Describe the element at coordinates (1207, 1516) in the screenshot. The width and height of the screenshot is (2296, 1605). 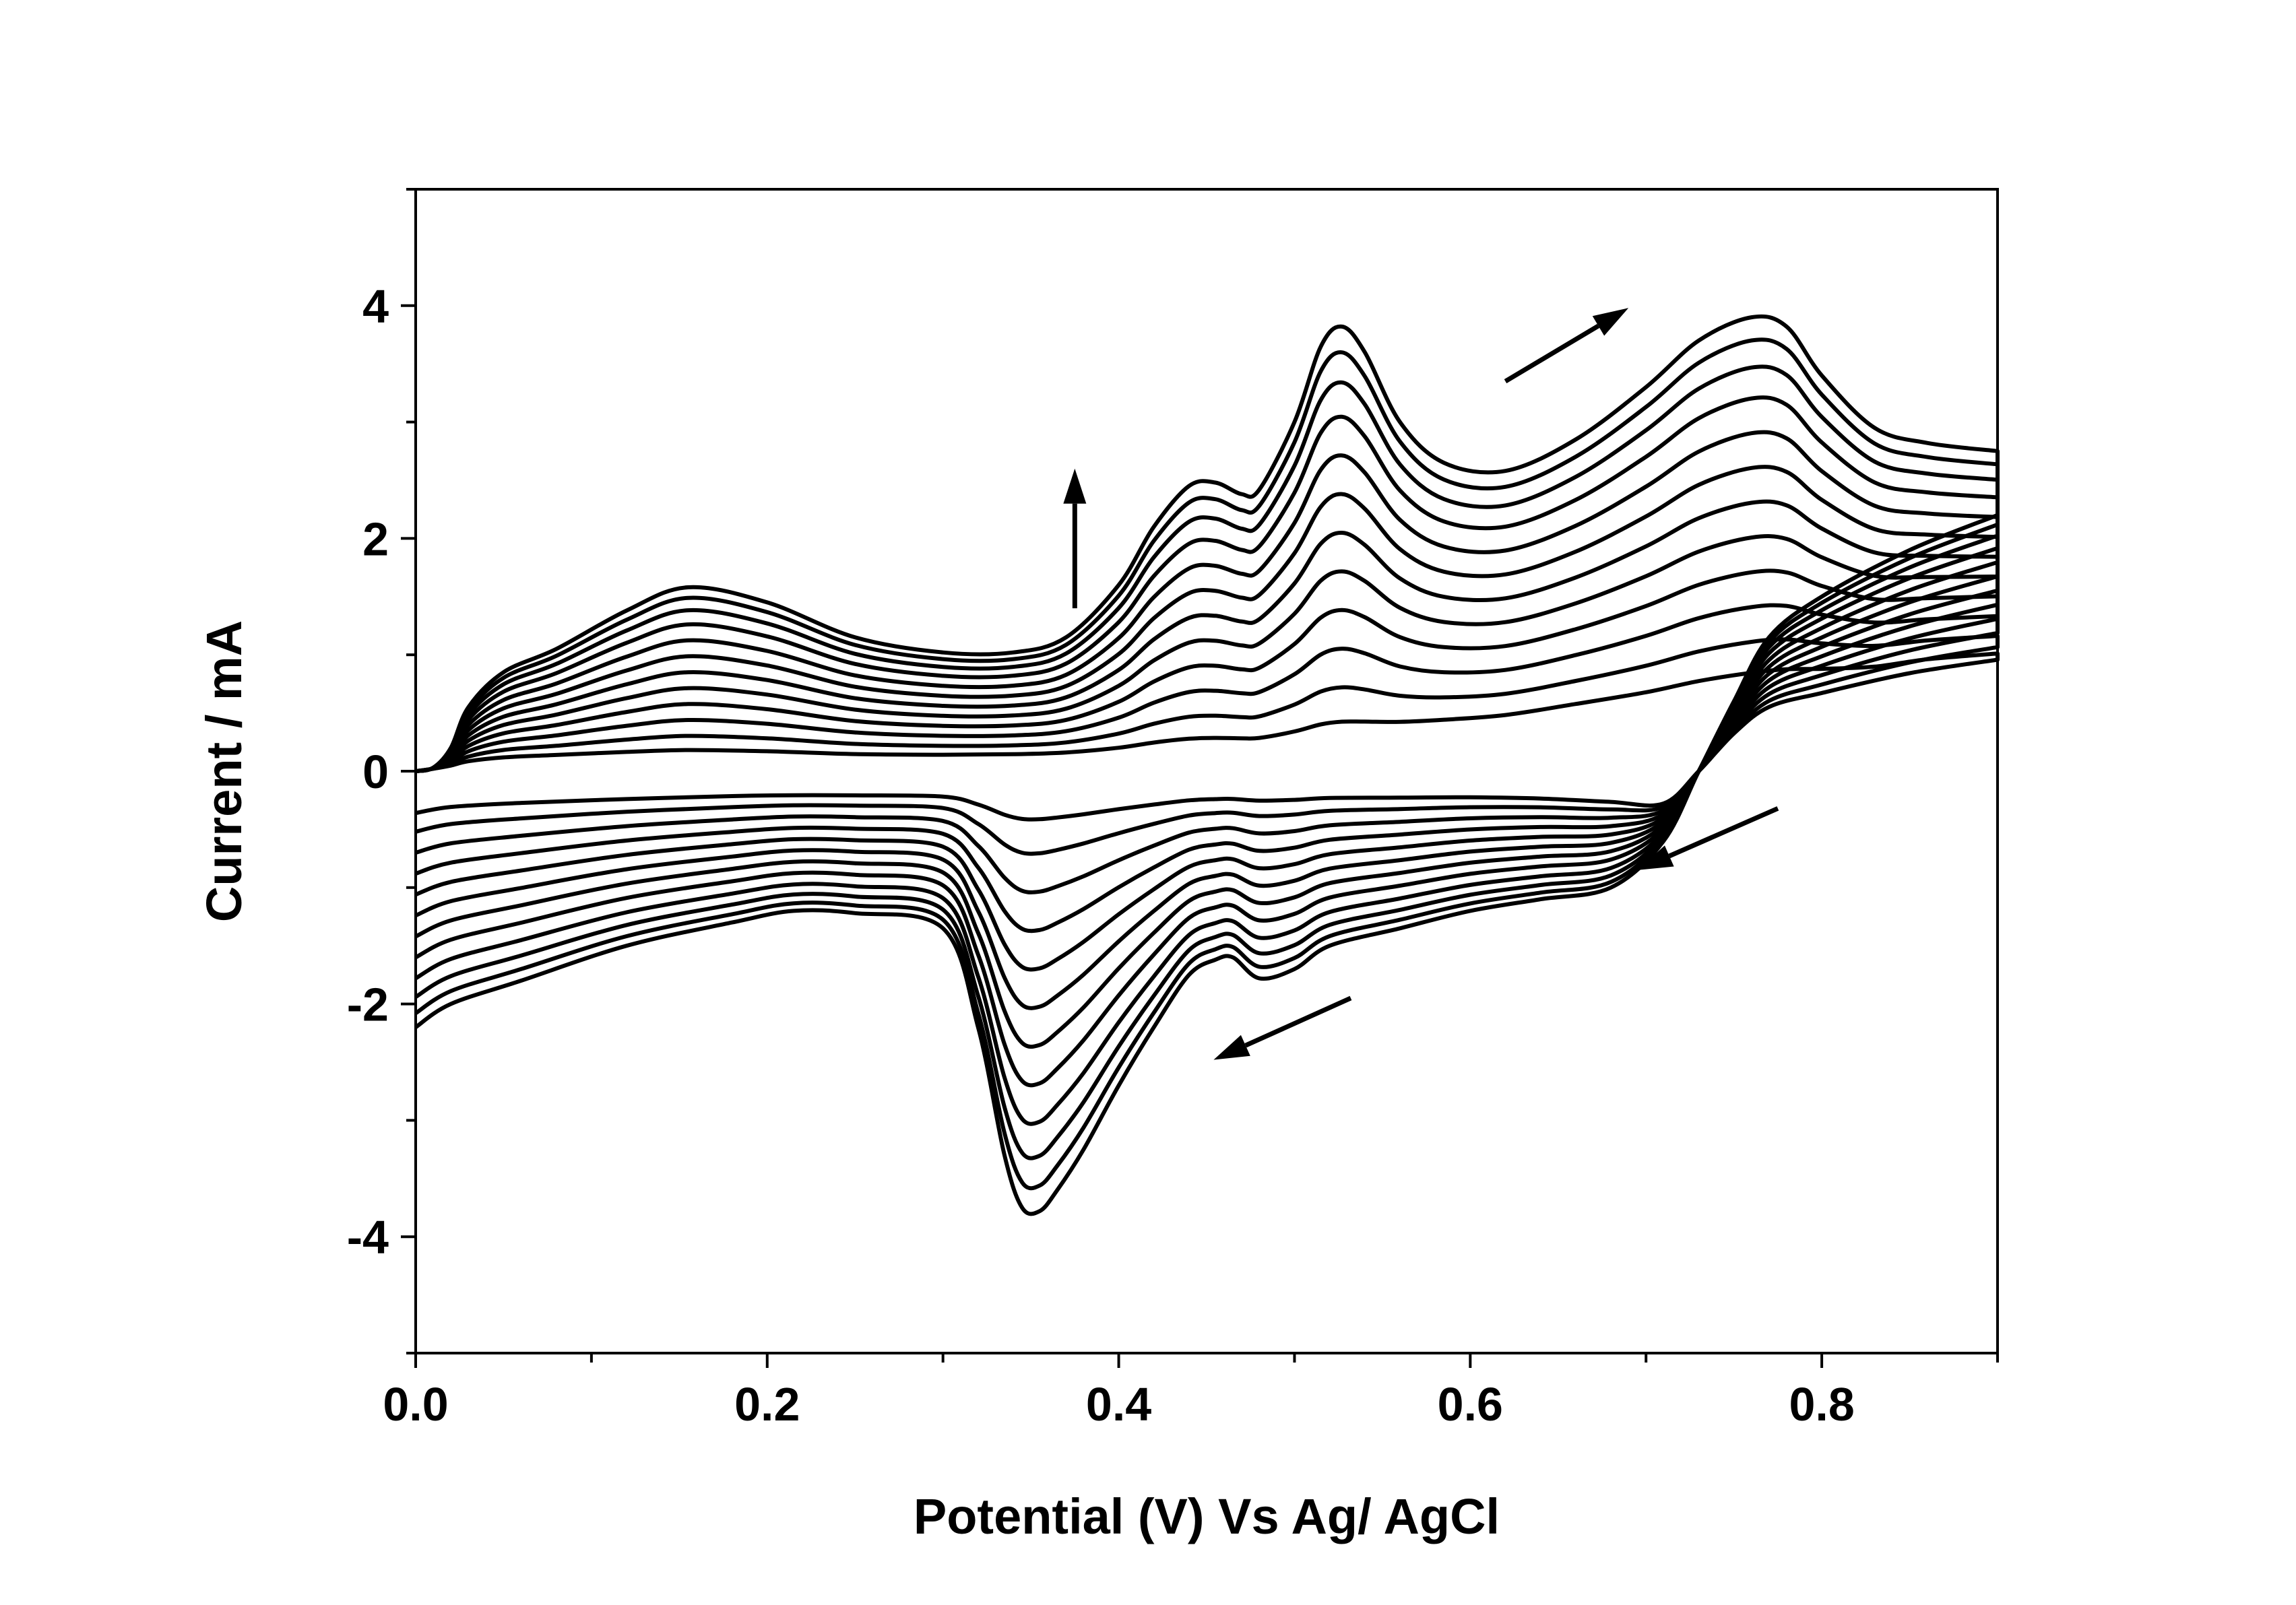
I see `x-axis-title: Potential (V) Vs Ag/ AgCl` at that location.